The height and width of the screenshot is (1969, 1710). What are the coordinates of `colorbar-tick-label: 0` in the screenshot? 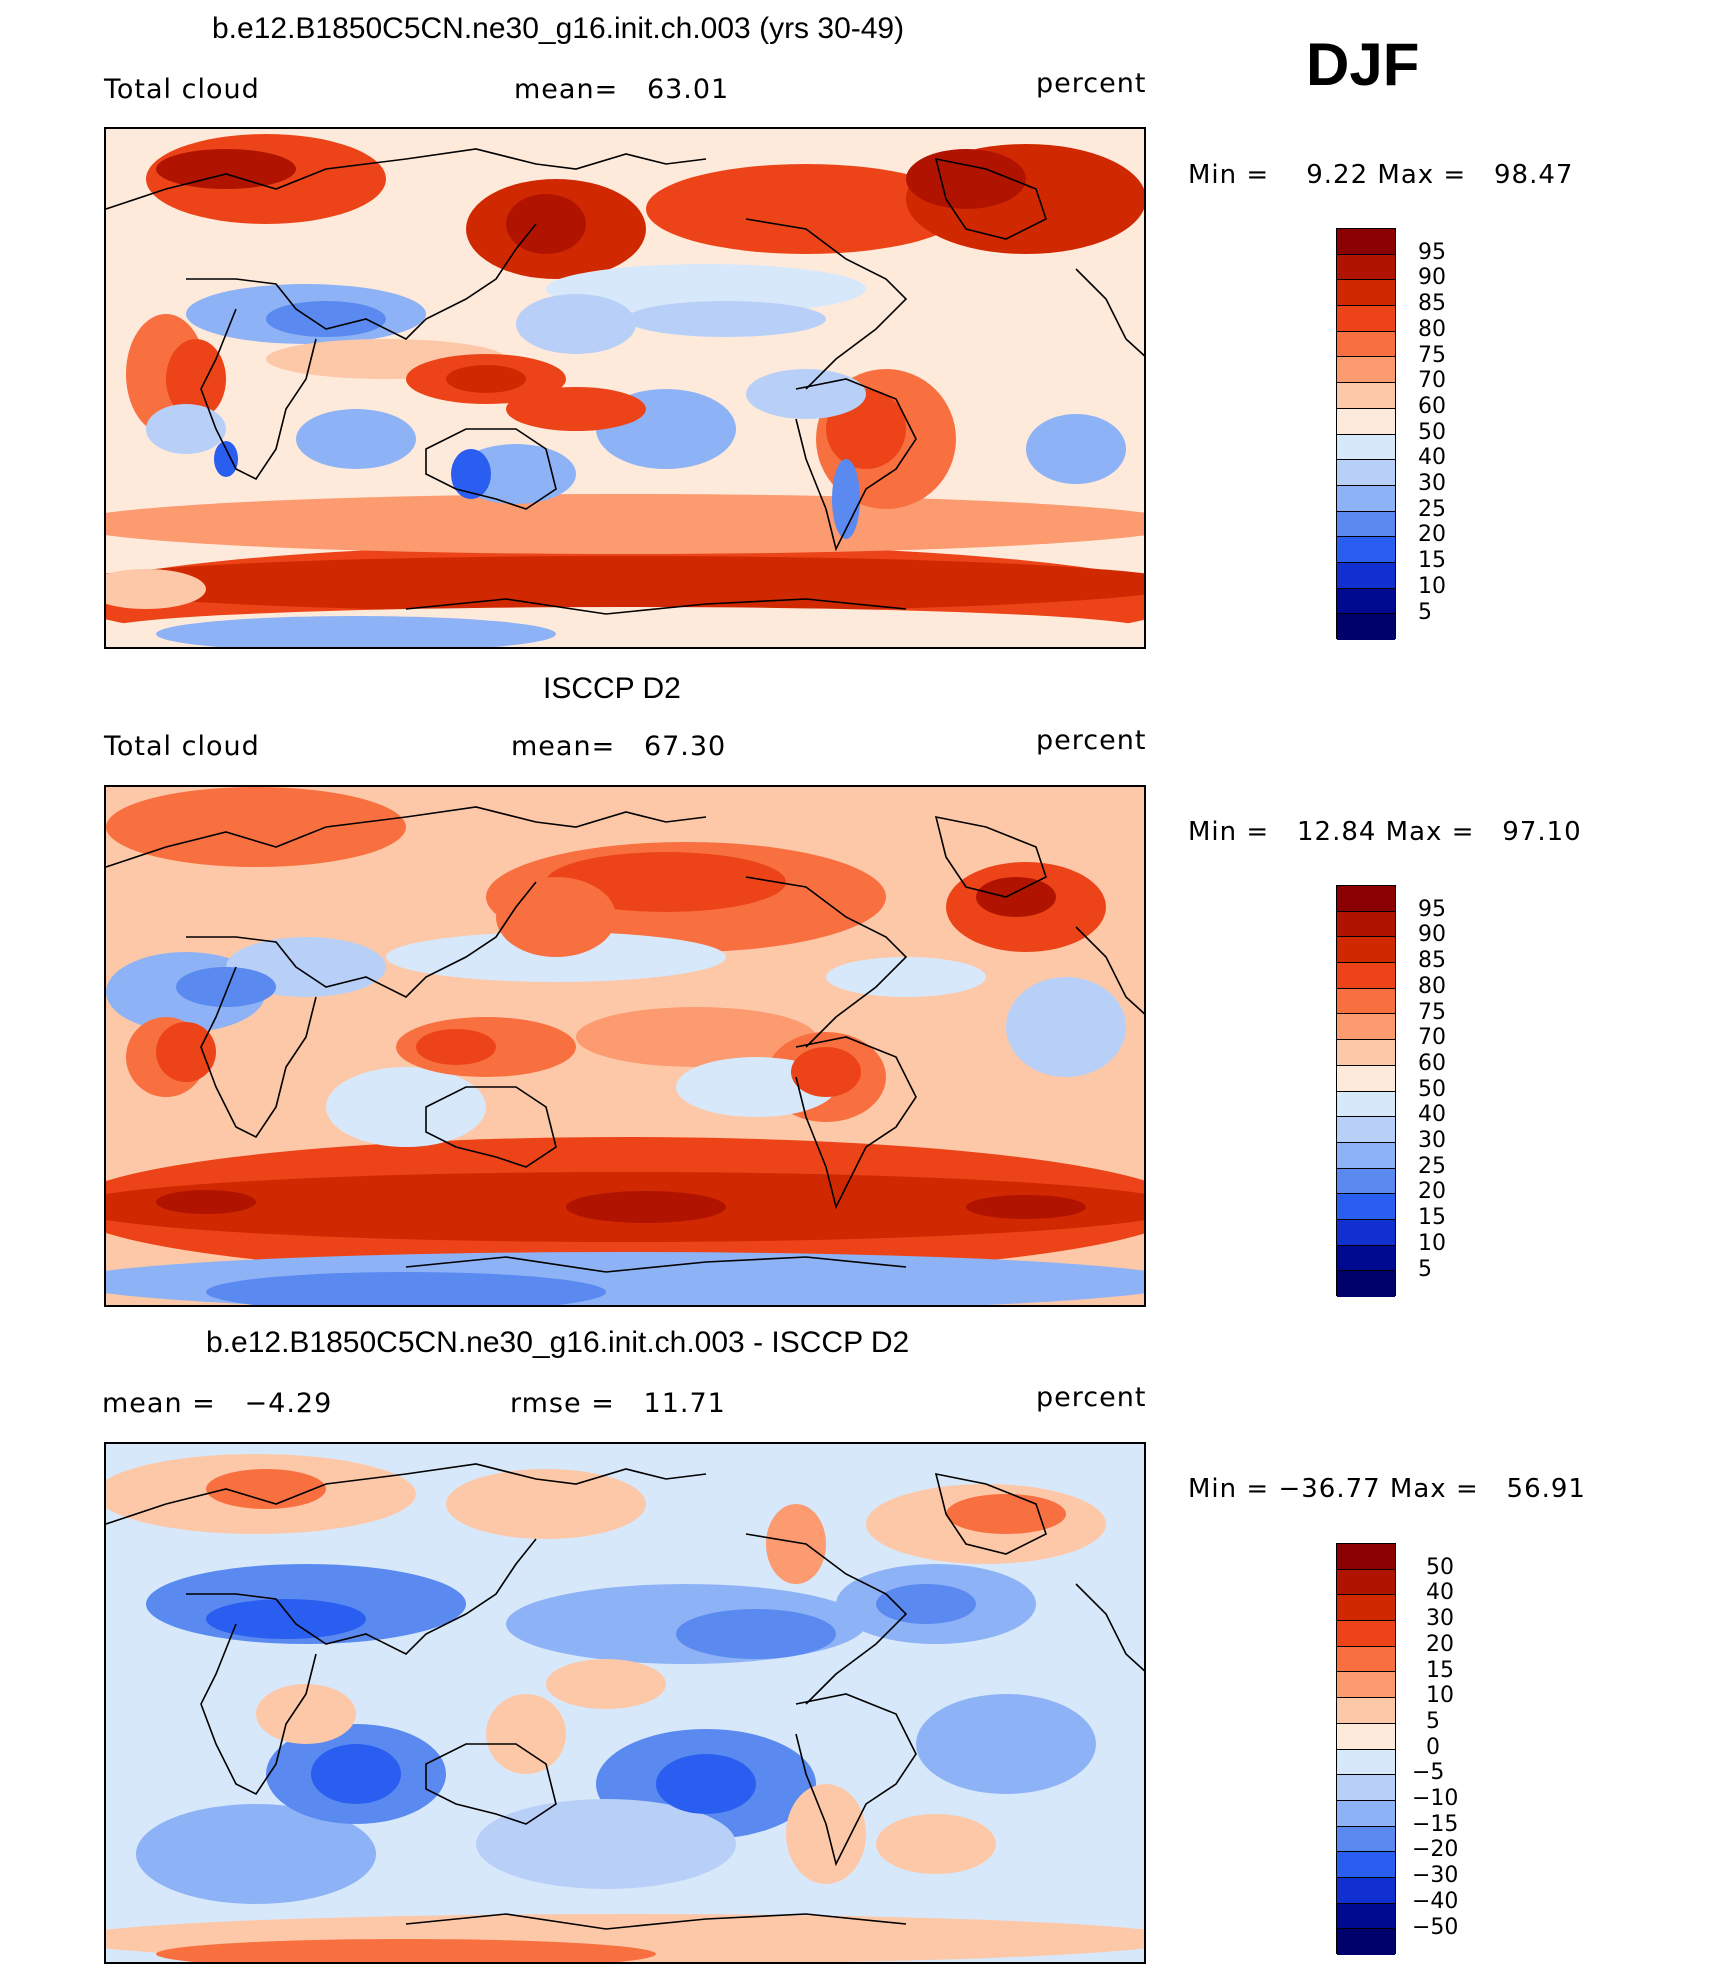 It's located at (1433, 1747).